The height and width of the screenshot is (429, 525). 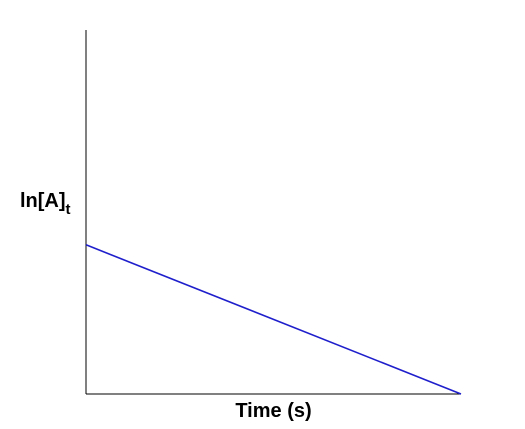 I want to click on y-axis-label: ln[A]t, so click(x=45, y=204).